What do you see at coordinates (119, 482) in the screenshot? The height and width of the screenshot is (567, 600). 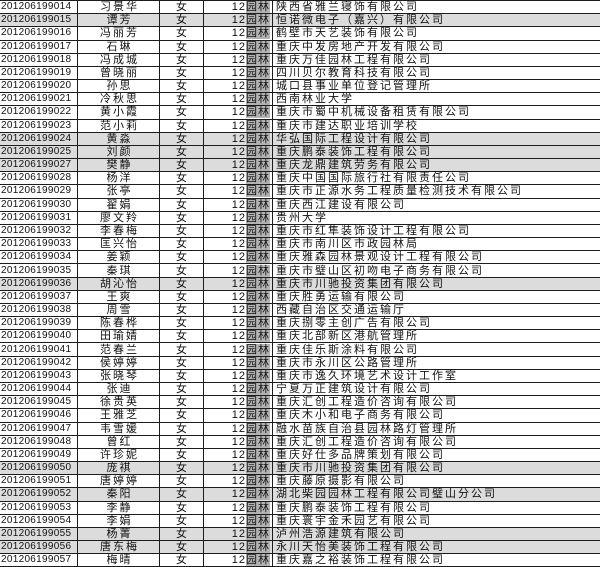 I see `student-name-cell: 唐婷婷` at bounding box center [119, 482].